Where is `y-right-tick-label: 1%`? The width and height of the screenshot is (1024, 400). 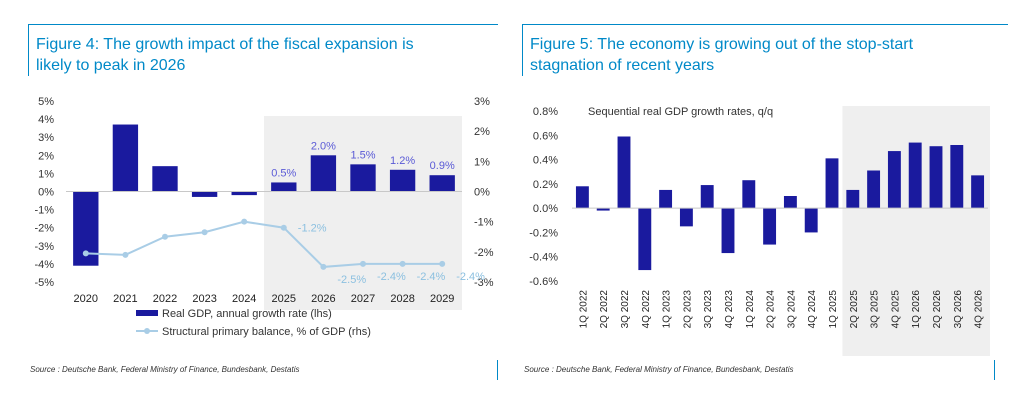
y-right-tick-label: 1% is located at coordinates (482, 162).